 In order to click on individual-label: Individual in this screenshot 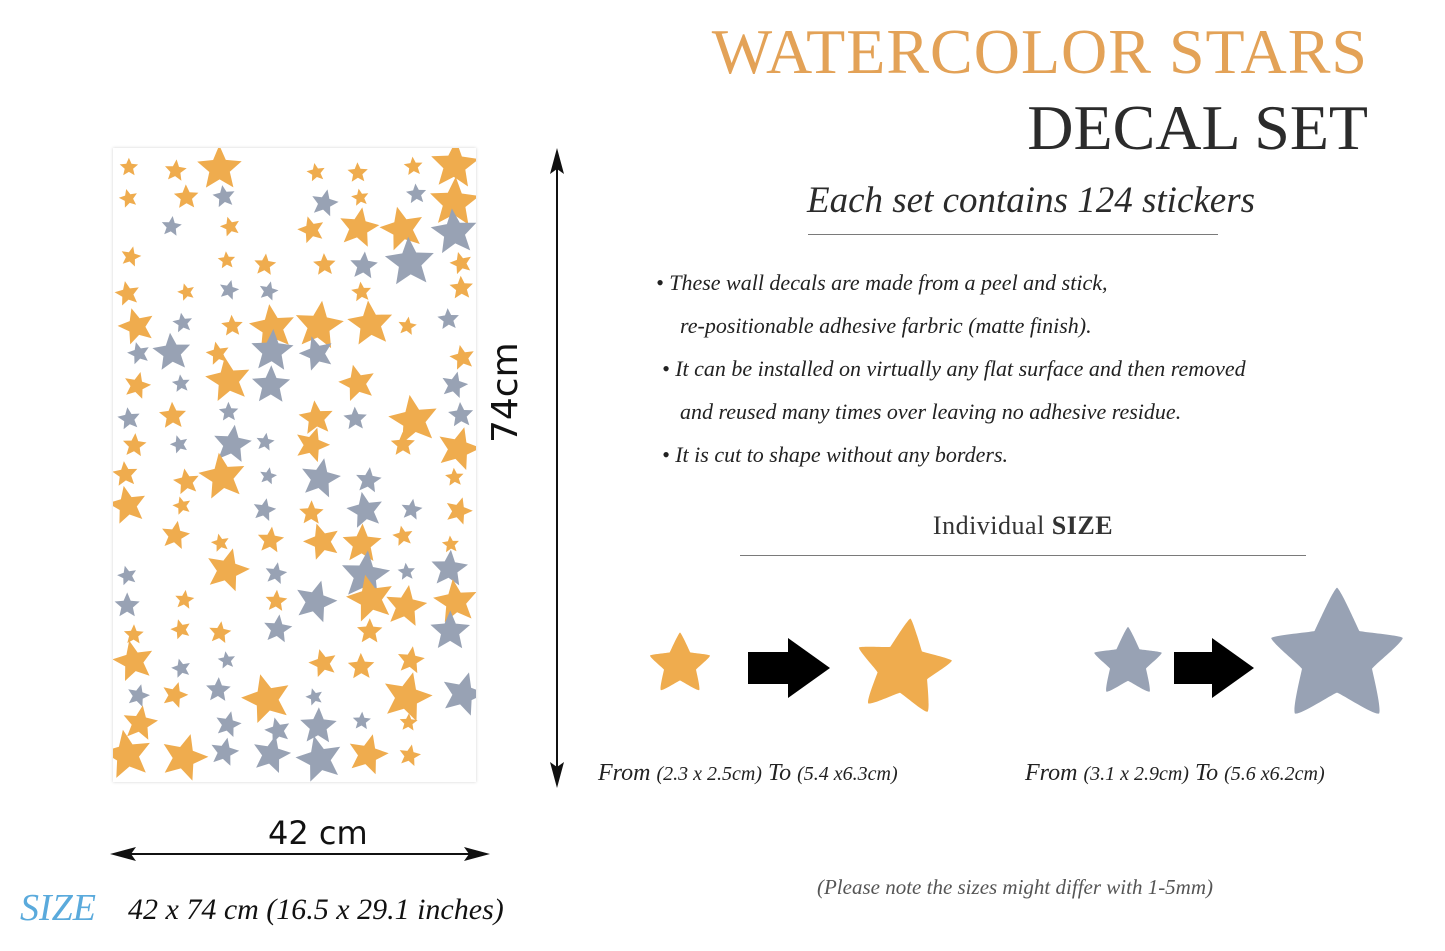, I will do `click(988, 525)`.